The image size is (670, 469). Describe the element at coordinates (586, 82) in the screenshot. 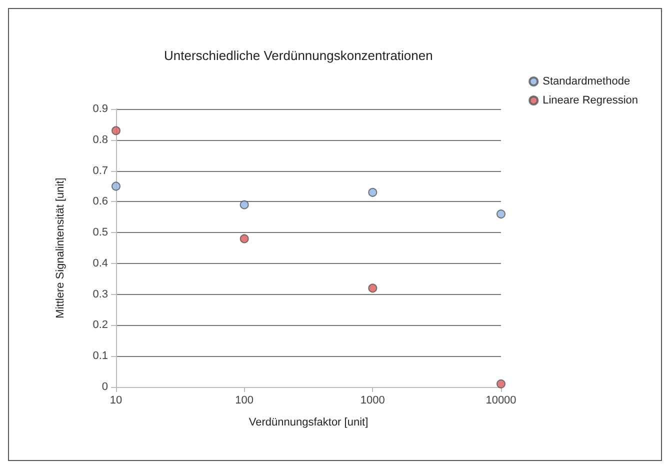

I see `legend-label: Standardmethode` at that location.